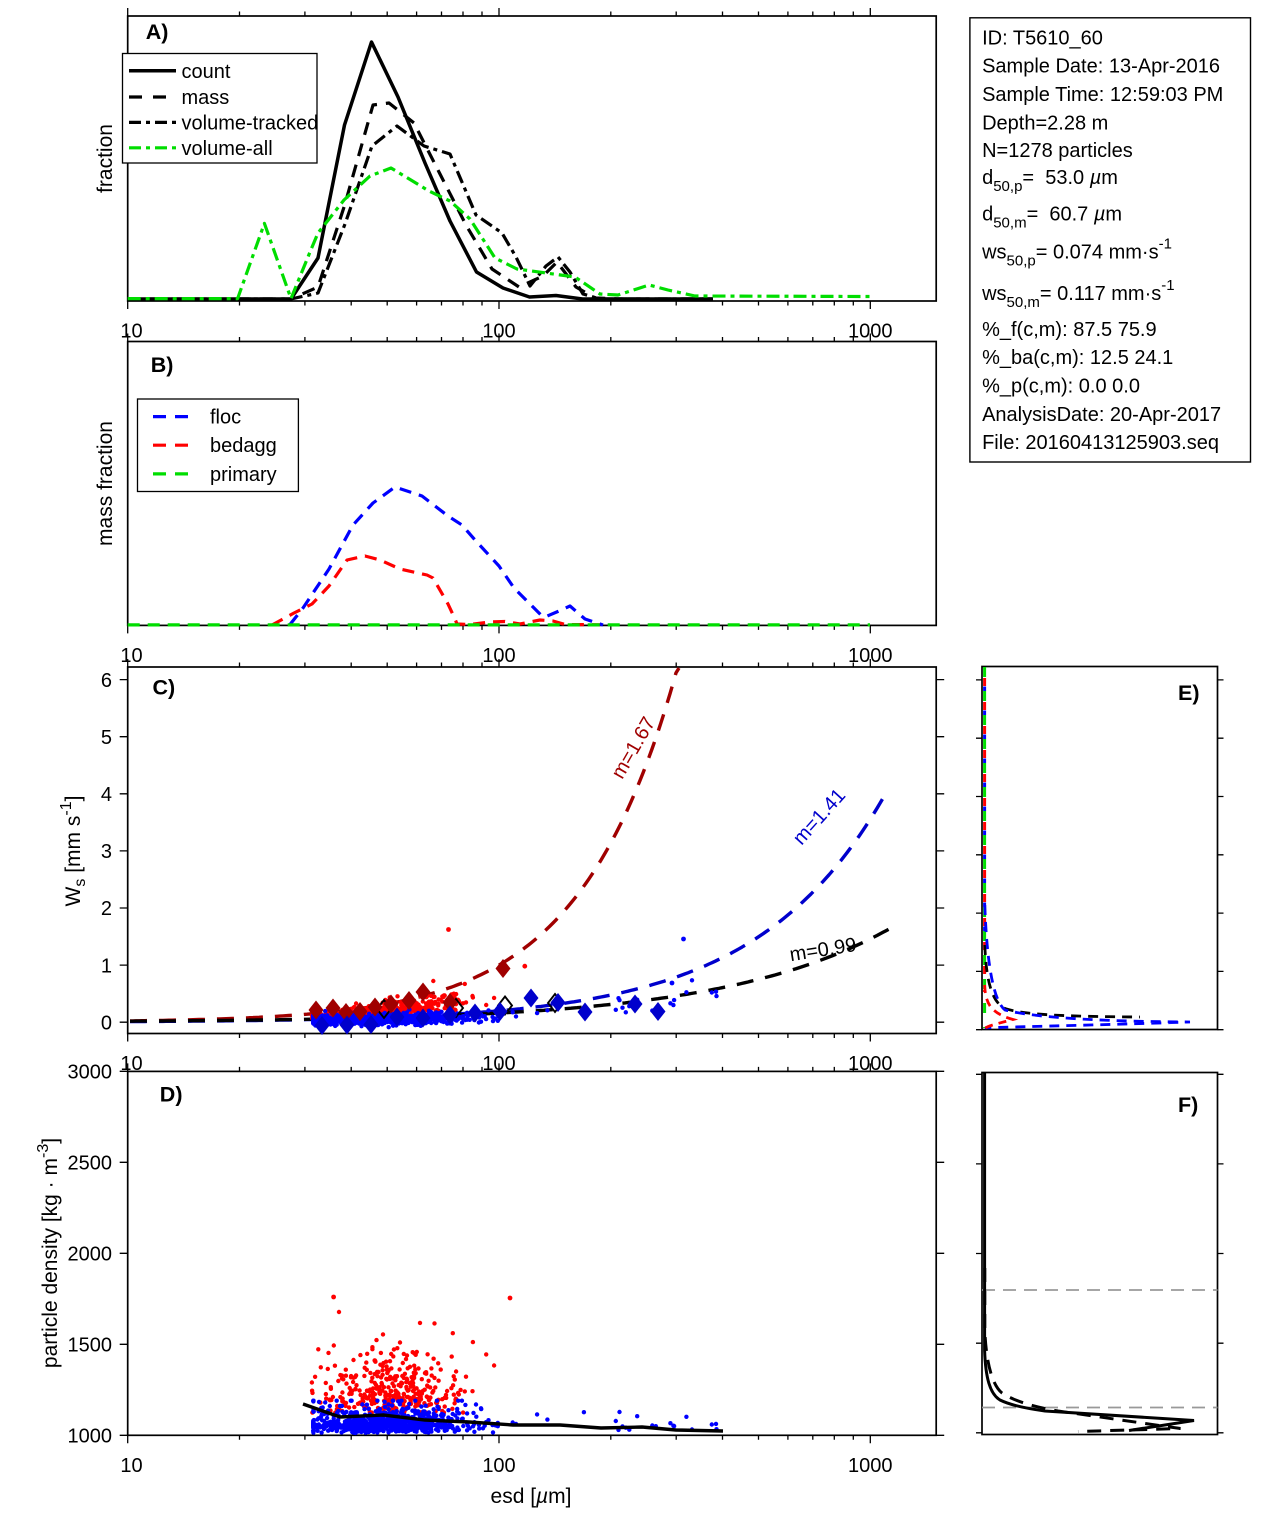  What do you see at coordinates (164, 688) in the screenshot?
I see `svg-text: C)` at bounding box center [164, 688].